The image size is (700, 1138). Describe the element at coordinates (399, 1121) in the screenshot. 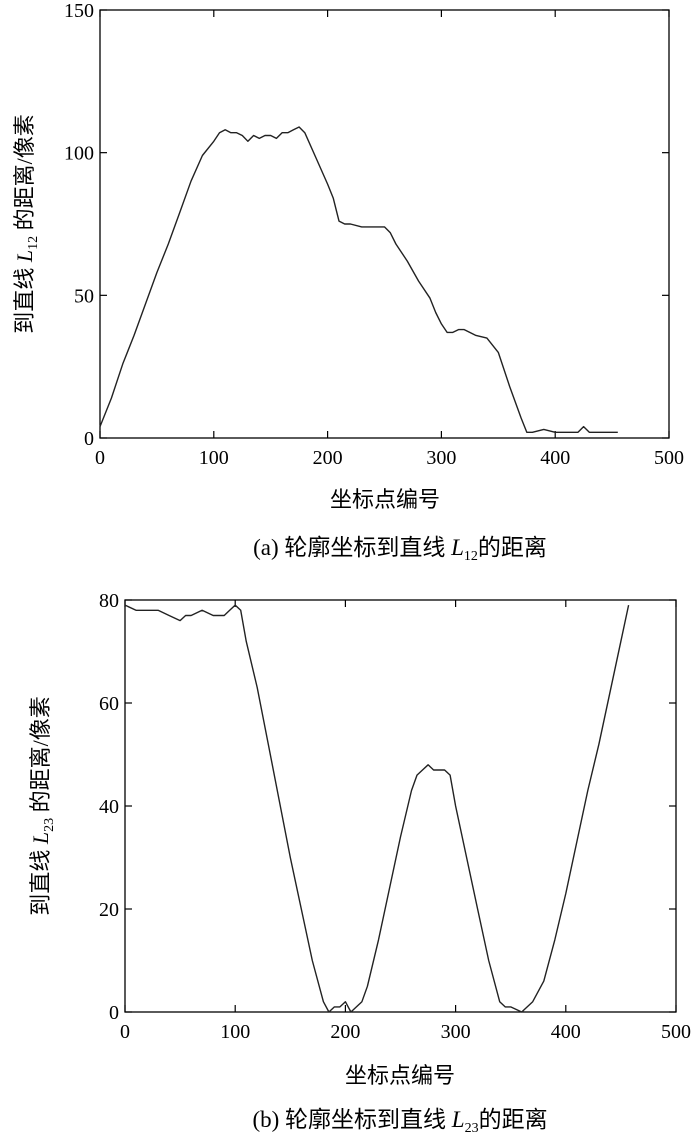

I see `panel-caption: (b) 轮廓坐标到直线 L23的距离` at that location.